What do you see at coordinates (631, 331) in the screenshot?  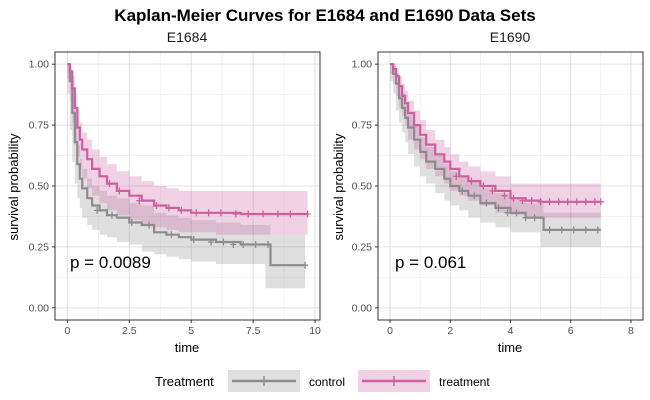 I see `x-tick-label: 8` at bounding box center [631, 331].